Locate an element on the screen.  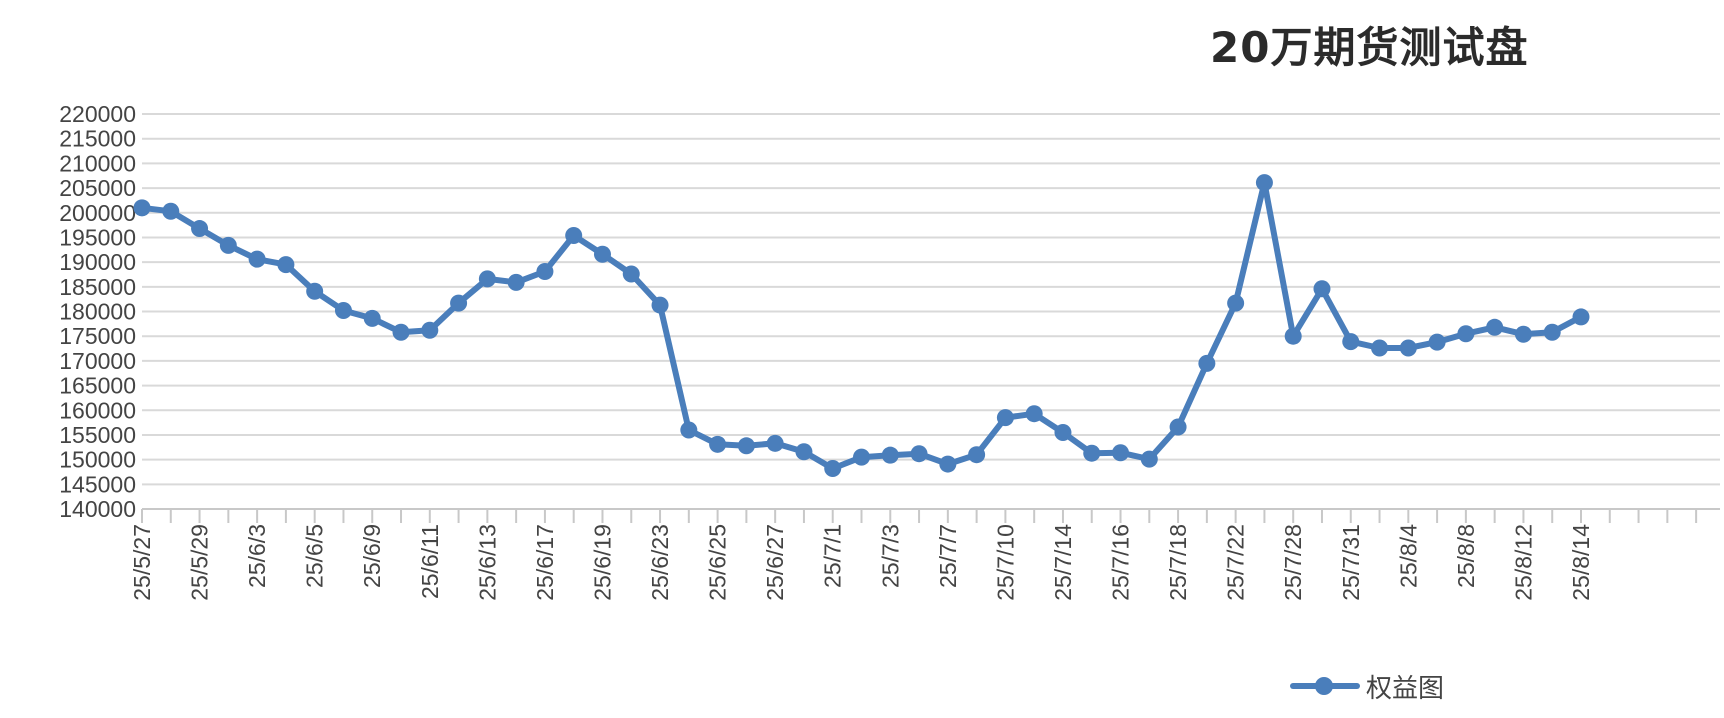
x-tick-label: 25/7/16 is located at coordinates (1121, 562).